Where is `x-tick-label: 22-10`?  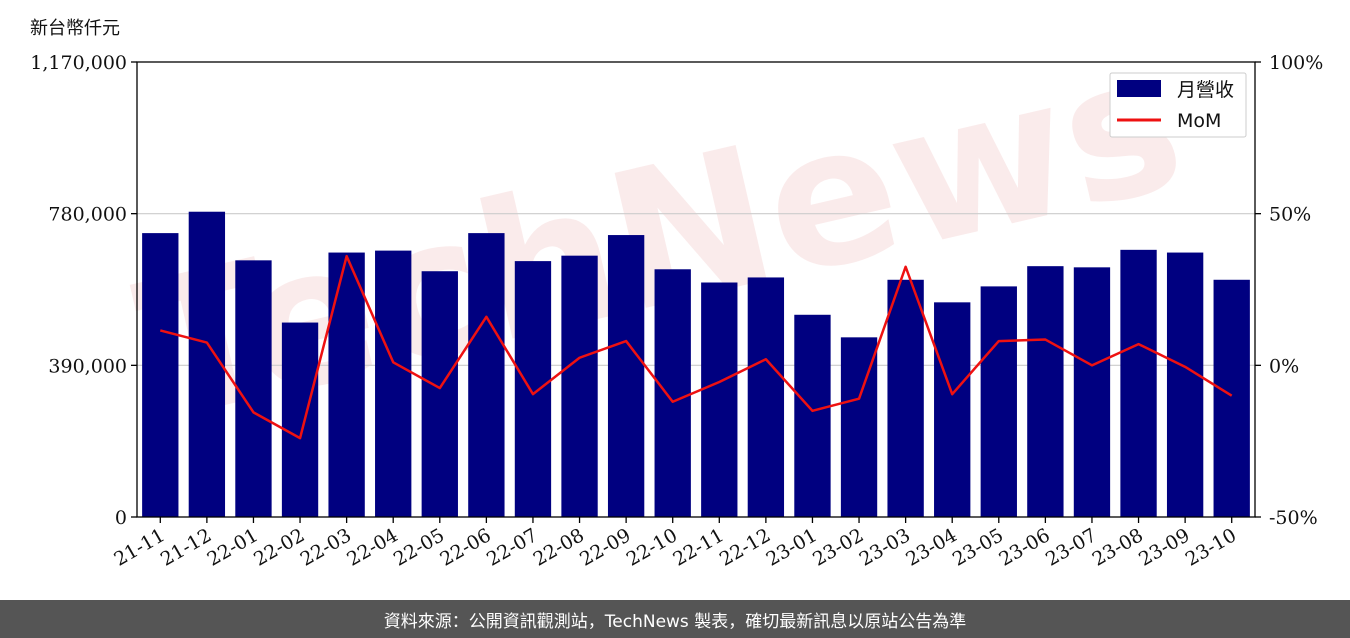
x-tick-label: 22-10 is located at coordinates (652, 547).